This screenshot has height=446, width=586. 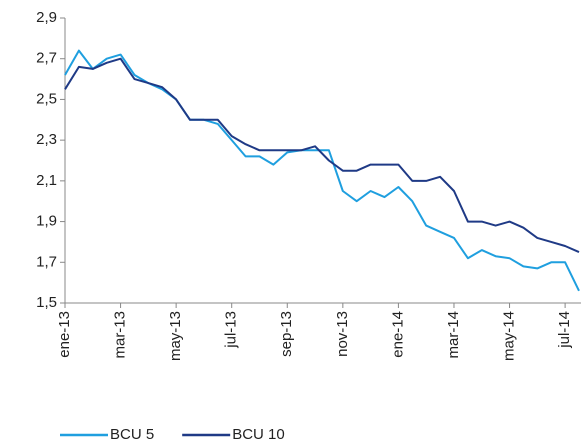 I want to click on x-tick-label: mar-13, so click(x=120, y=335).